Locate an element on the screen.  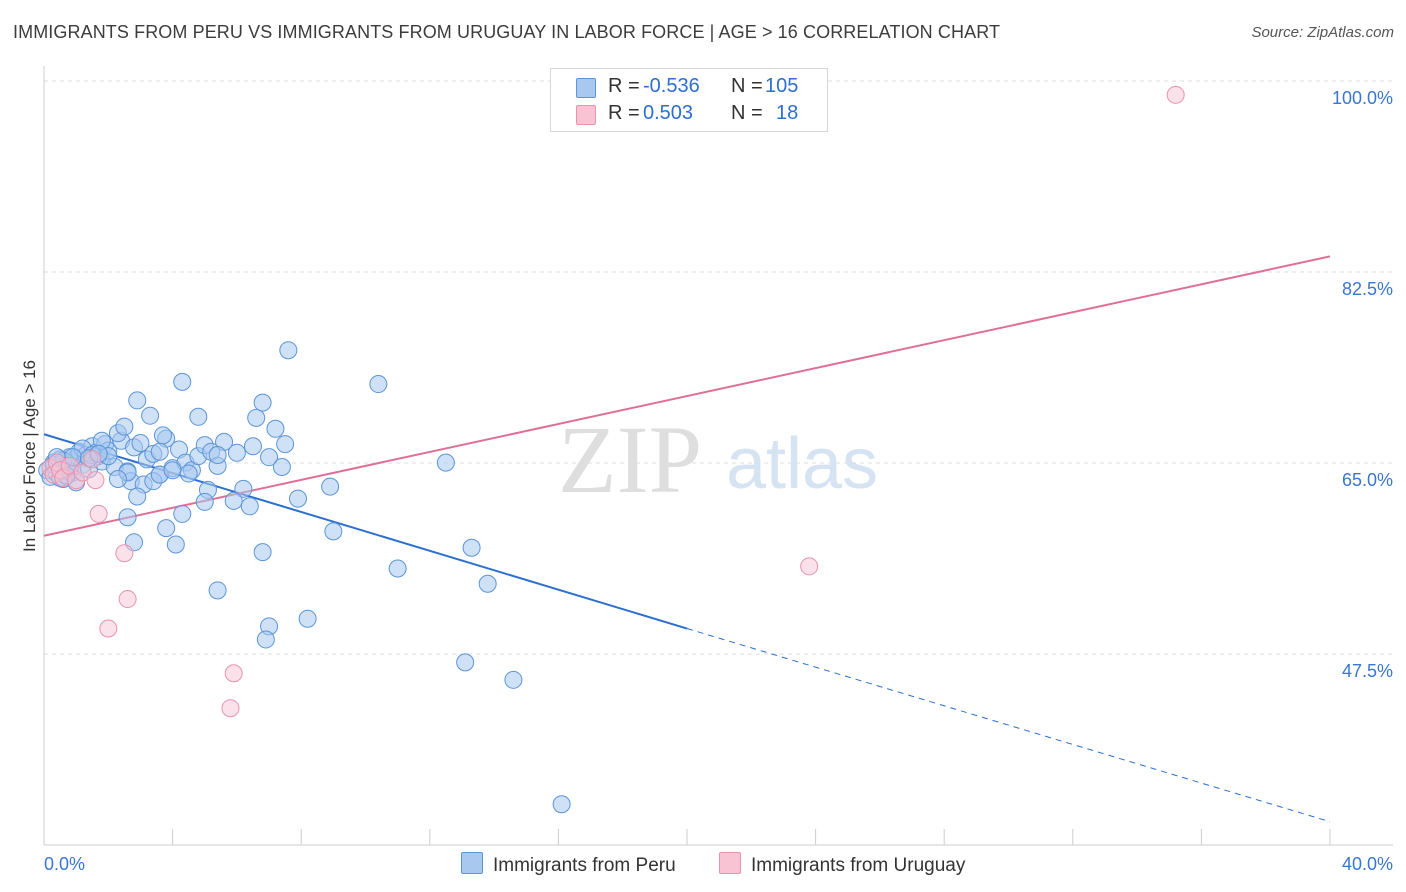
n-value: 18 is located at coordinates (787, 113).